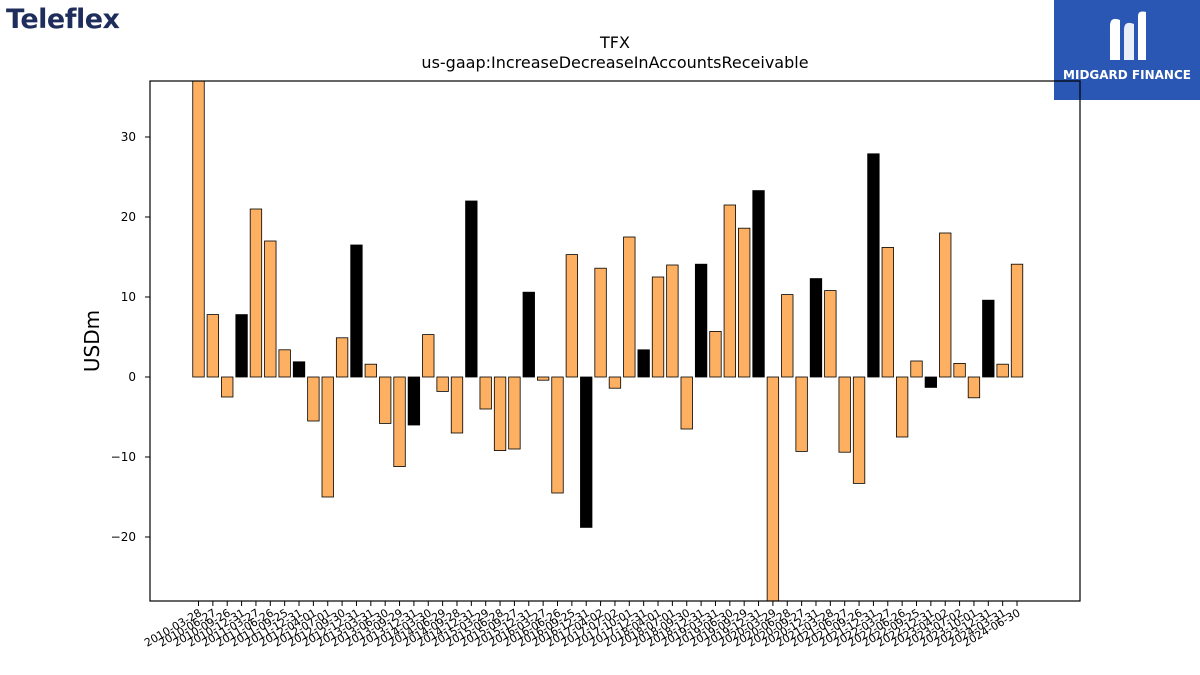 The width and height of the screenshot is (1200, 675). I want to click on teleflex-logo-text: Teleflex, so click(63, 19).